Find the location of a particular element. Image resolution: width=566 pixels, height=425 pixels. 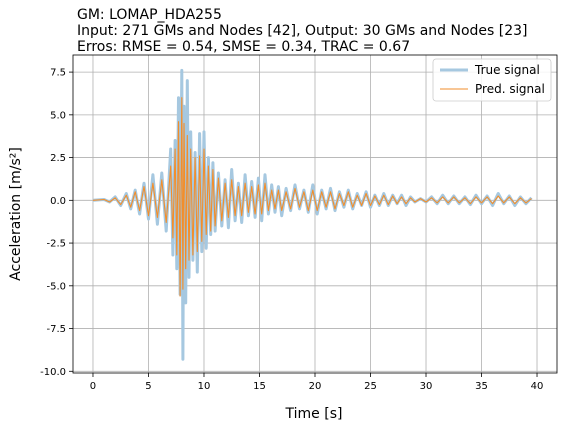

x-tick-label: 40 is located at coordinates (537, 386).